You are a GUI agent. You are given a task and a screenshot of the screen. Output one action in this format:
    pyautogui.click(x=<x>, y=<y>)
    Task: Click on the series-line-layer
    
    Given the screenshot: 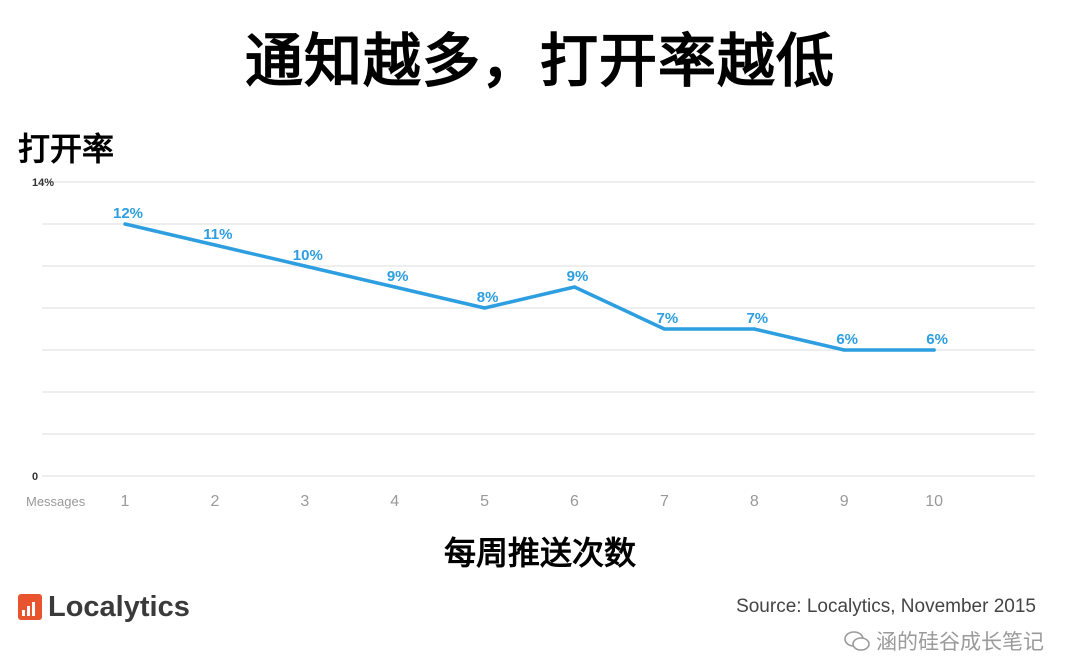 What is the action you would take?
    pyautogui.click(x=529, y=287)
    